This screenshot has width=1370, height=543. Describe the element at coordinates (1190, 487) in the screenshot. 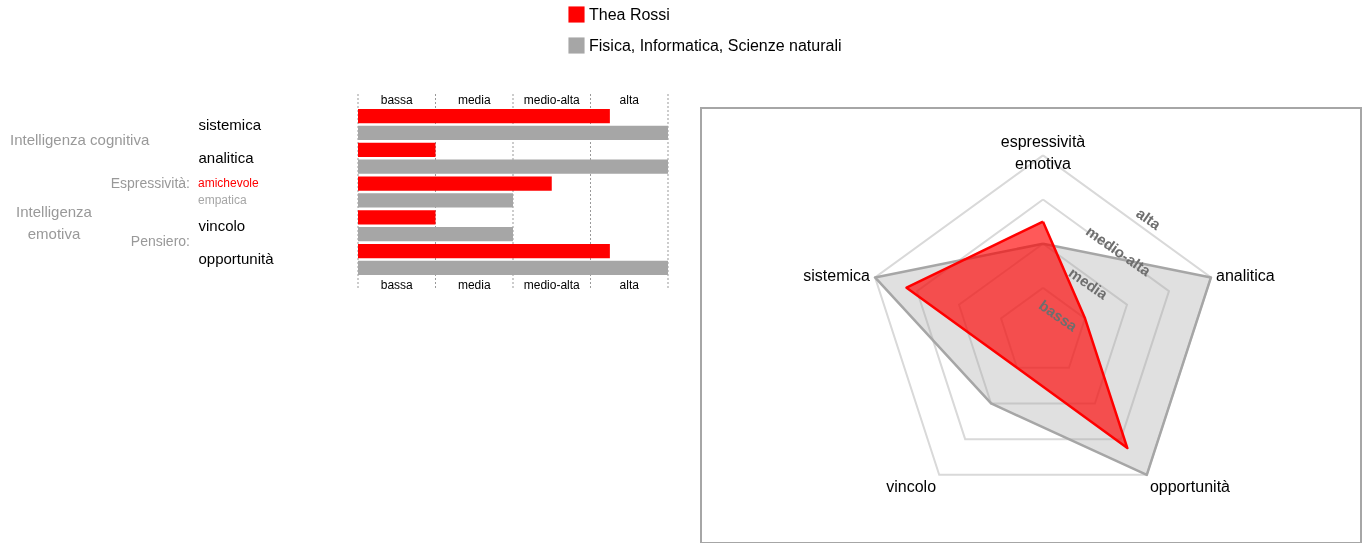

I see `spoke-label: opportunità` at that location.